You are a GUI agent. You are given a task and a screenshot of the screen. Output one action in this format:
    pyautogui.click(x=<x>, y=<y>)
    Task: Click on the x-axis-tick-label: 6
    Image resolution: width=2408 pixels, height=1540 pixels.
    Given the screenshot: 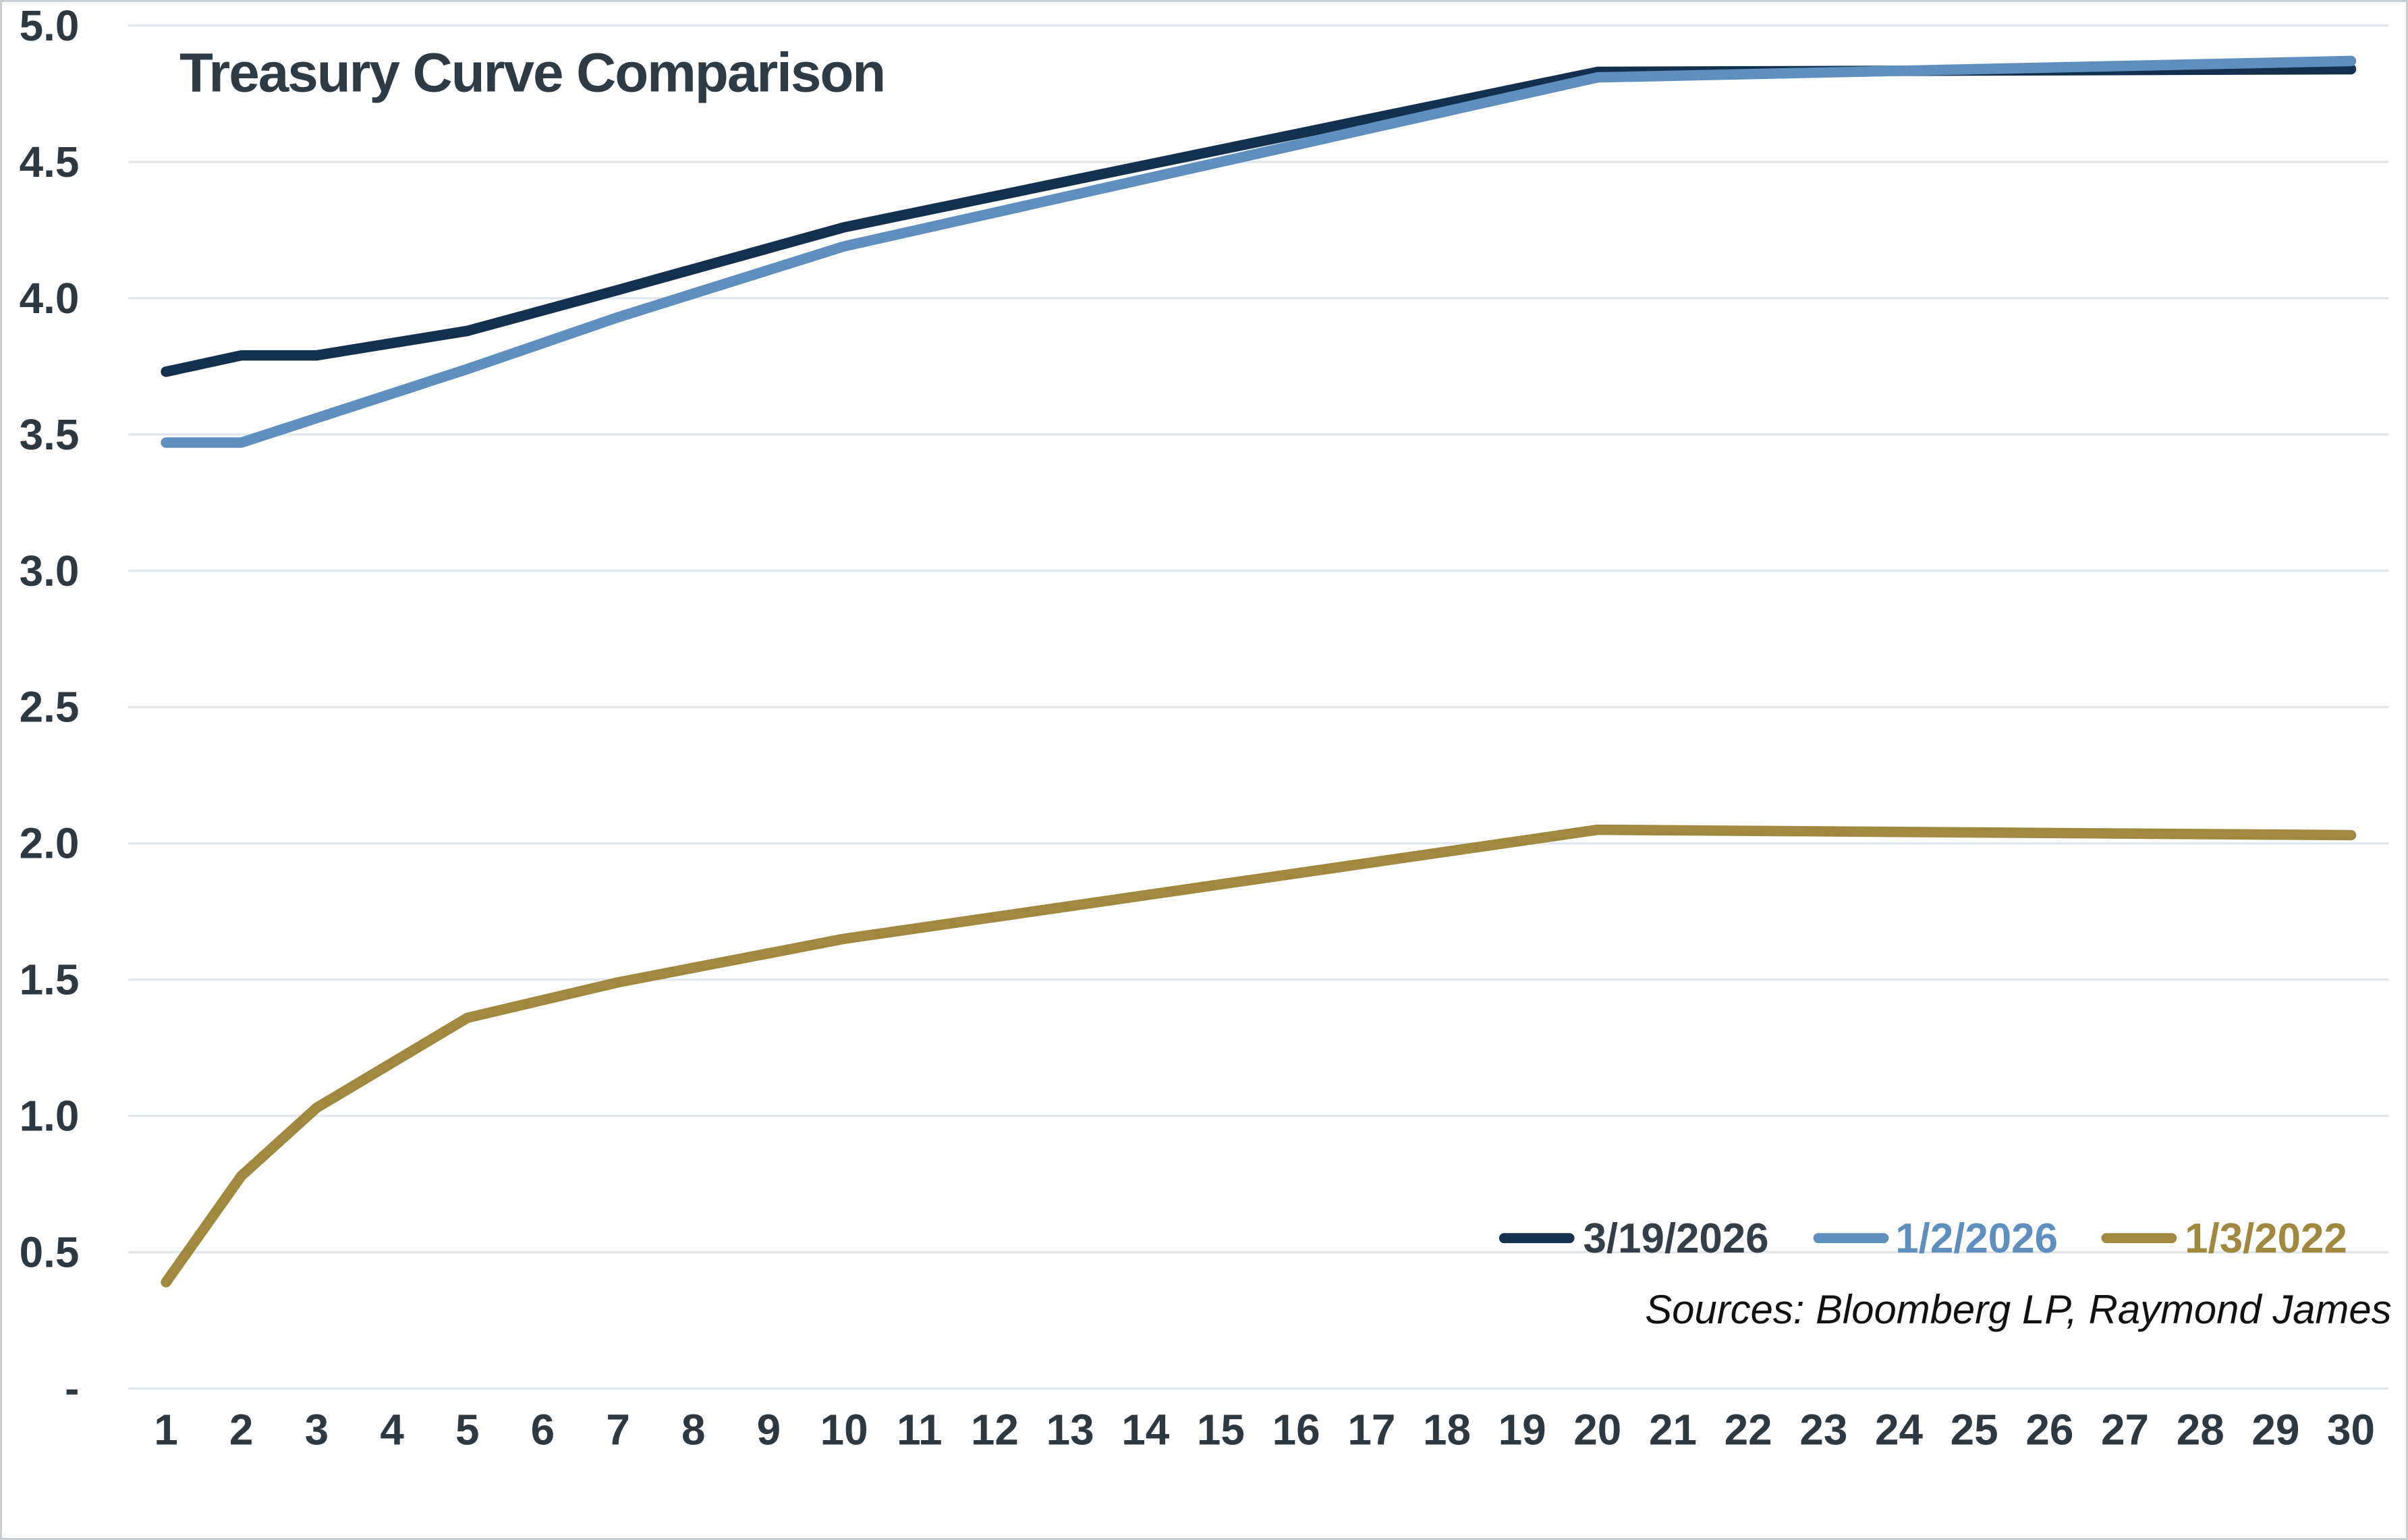 What is the action you would take?
    pyautogui.click(x=543, y=1429)
    